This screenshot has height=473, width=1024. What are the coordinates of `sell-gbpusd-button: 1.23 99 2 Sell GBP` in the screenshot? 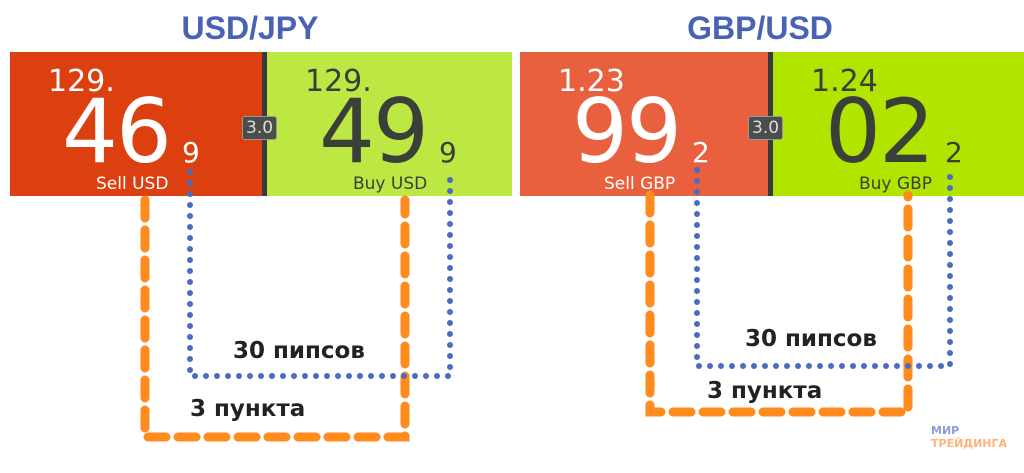 It's located at (644, 124).